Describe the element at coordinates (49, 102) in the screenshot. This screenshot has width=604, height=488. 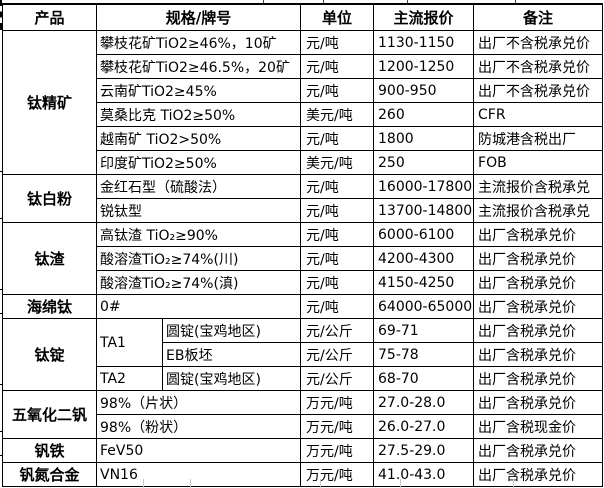
I see `product-cell: 钛精矿` at that location.